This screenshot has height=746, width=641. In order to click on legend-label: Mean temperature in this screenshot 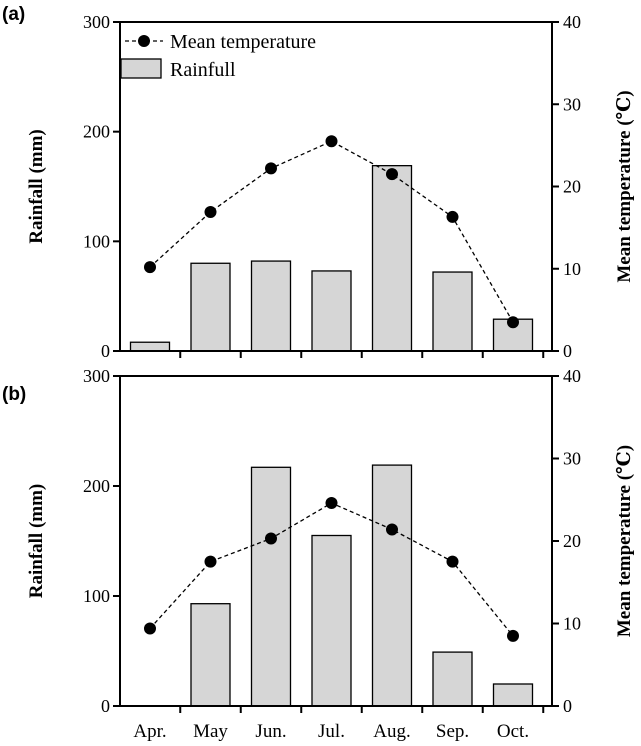, I will do `click(243, 42)`.